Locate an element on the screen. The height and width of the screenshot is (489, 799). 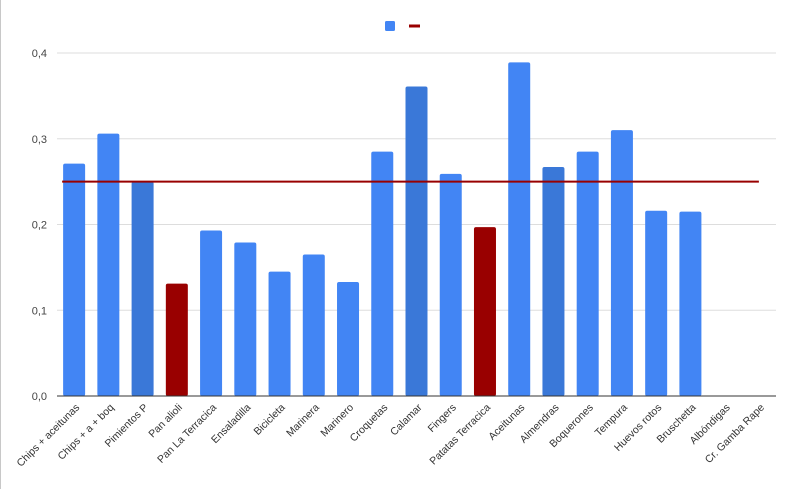
y-axis: 0,0 0,1 0,2 0,3 0,4 is located at coordinates (39, 225).